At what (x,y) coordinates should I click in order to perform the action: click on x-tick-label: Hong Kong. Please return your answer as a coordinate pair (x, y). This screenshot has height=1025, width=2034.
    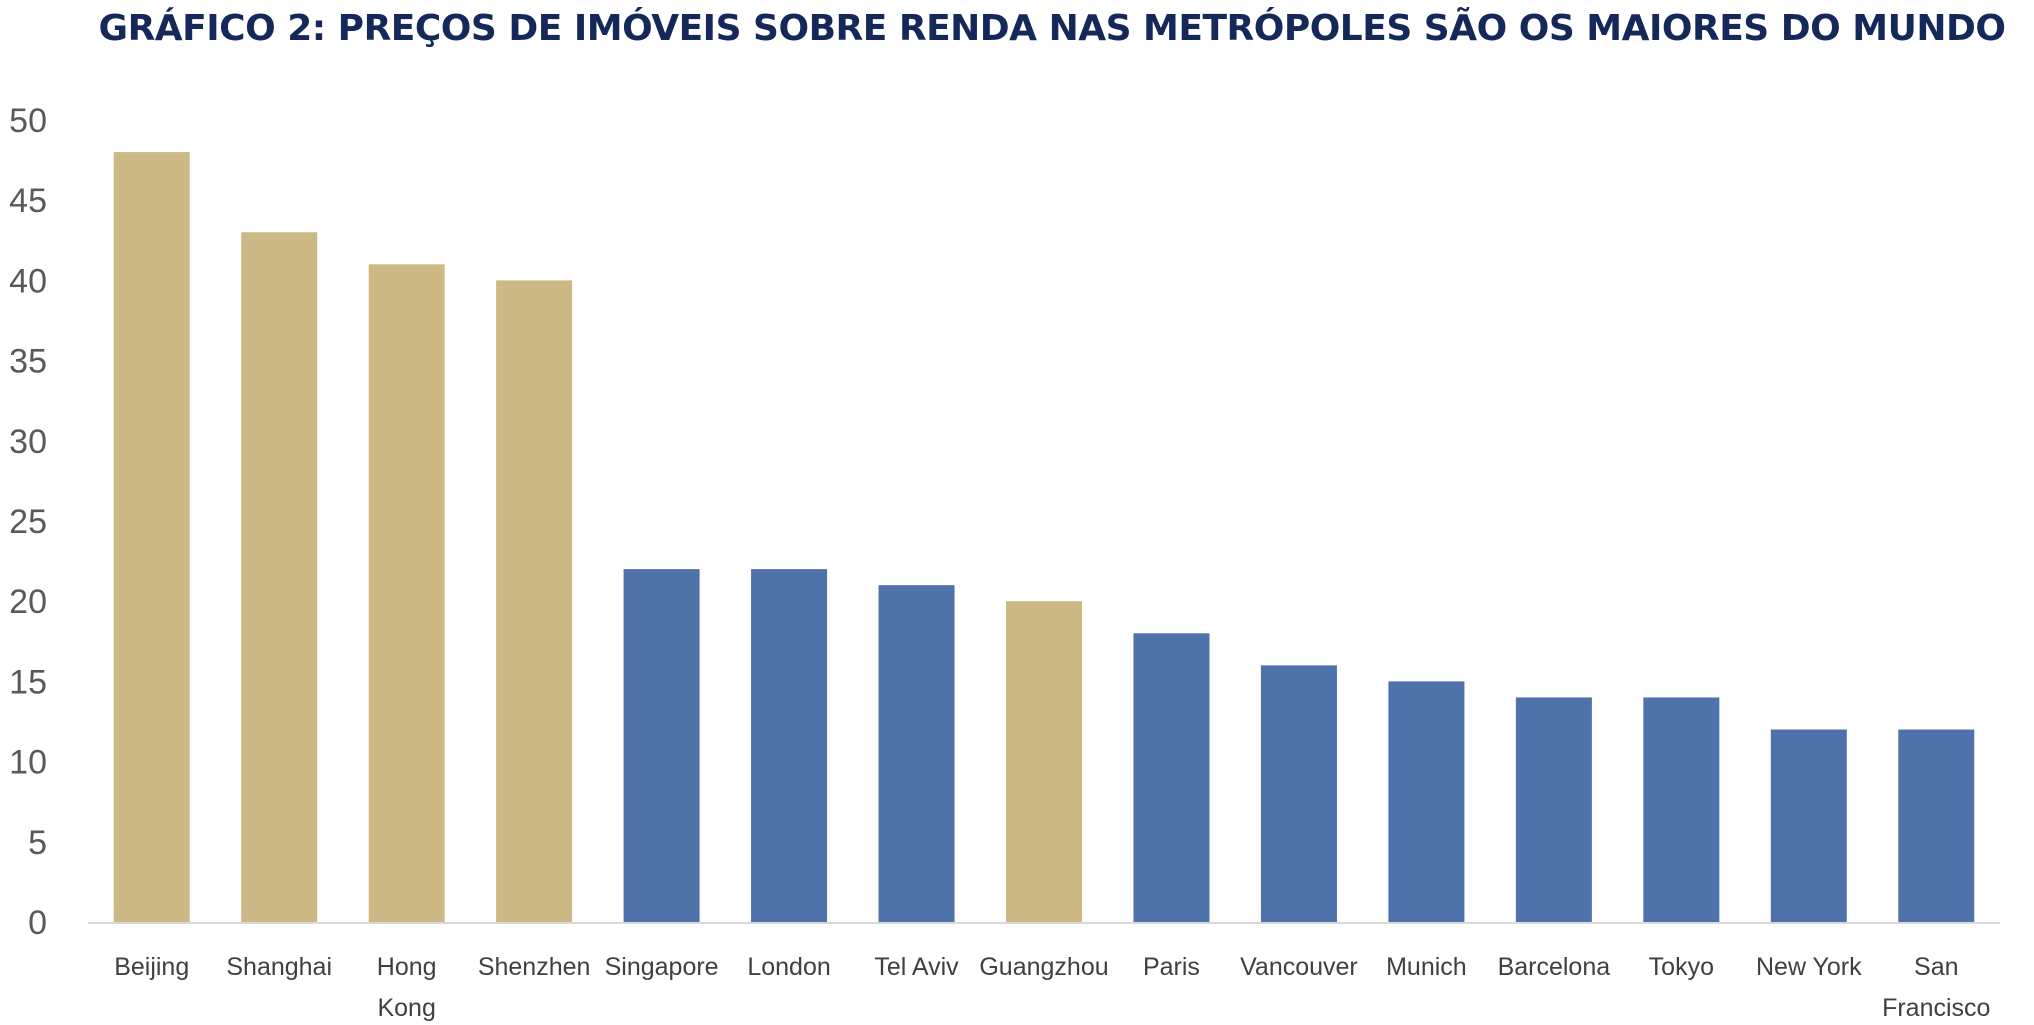
    Looking at the image, I should click on (407, 987).